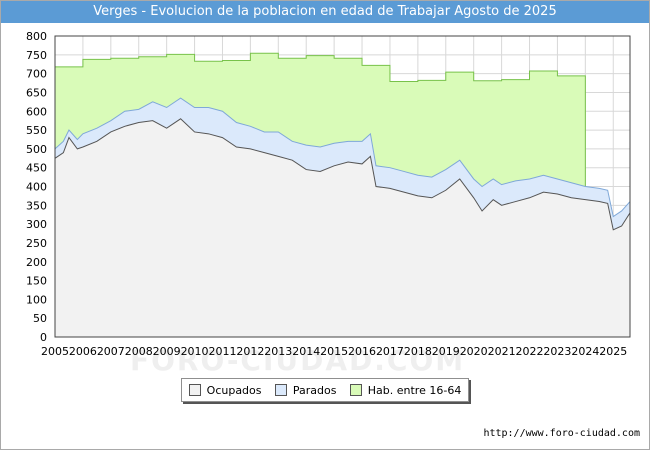  I want to click on legend-swatch-hab, so click(355, 390).